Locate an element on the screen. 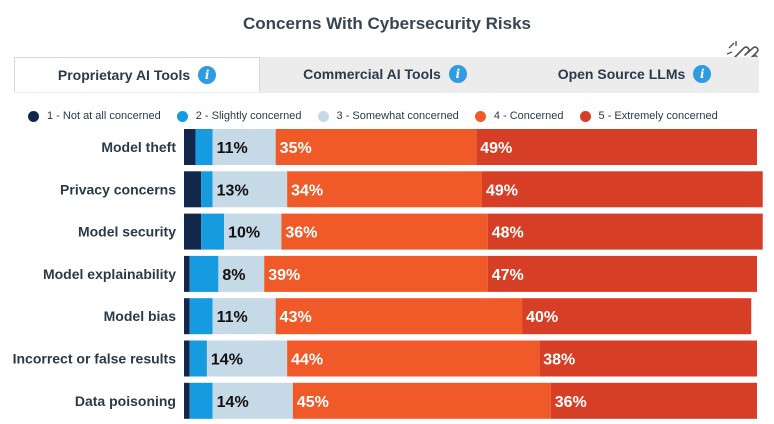 The height and width of the screenshot is (424, 774). data-label: 13% is located at coordinates (233, 190).